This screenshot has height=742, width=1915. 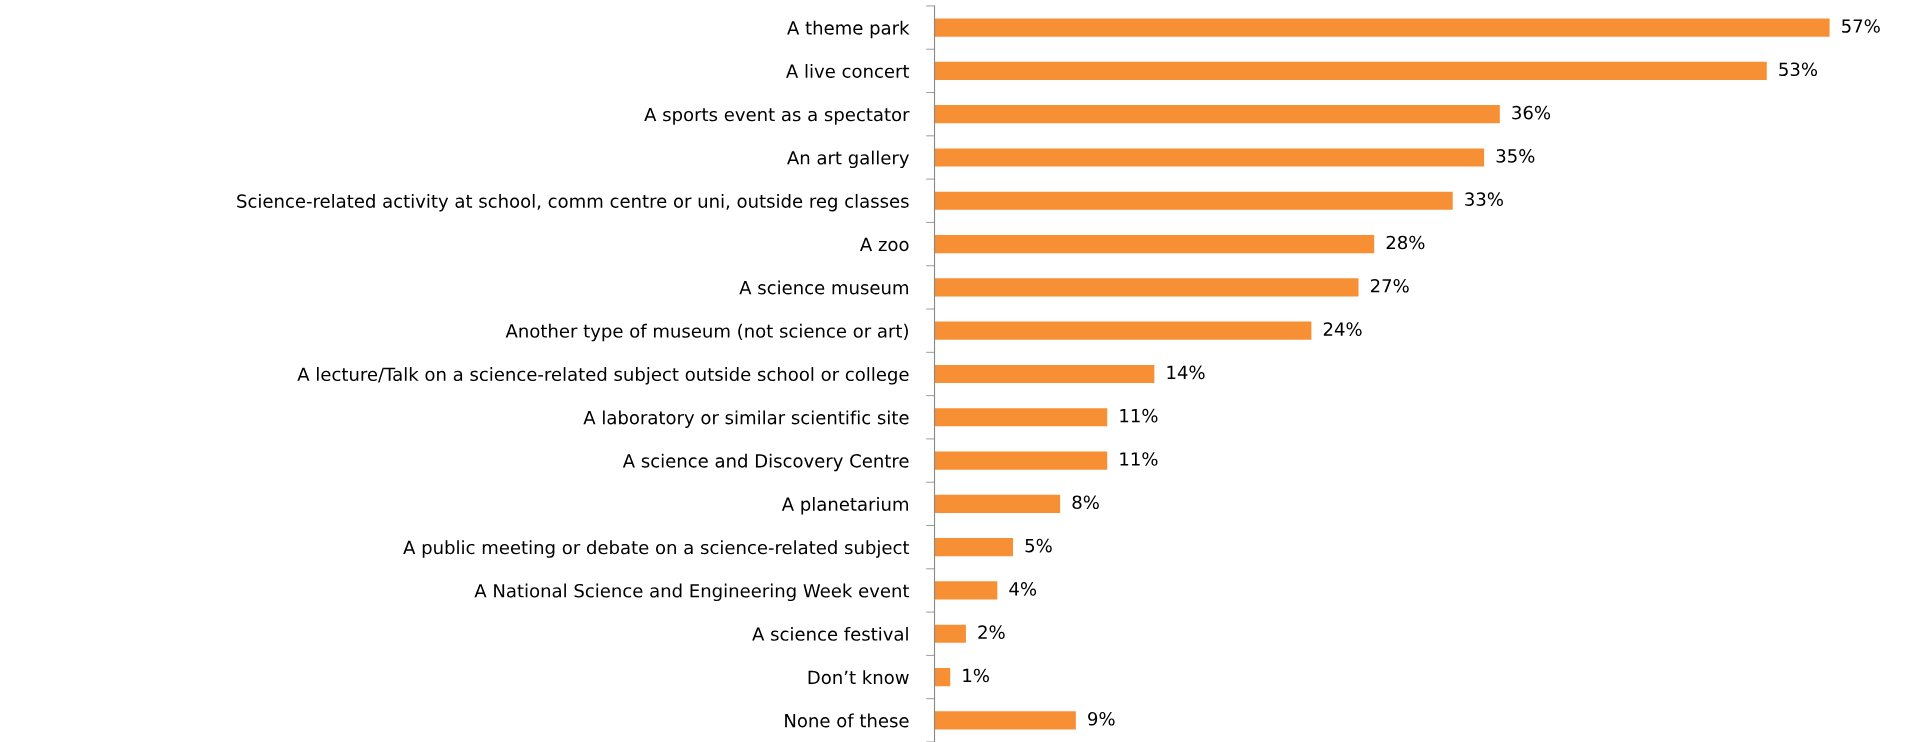 What do you see at coordinates (1389, 285) in the screenshot?
I see `data-label: 27%` at bounding box center [1389, 285].